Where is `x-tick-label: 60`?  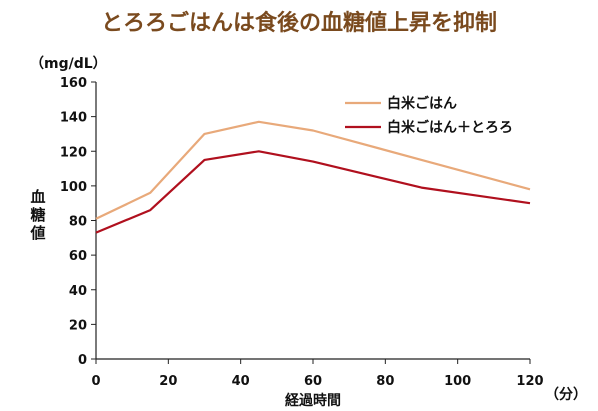 x-tick-label: 60 is located at coordinates (313, 381).